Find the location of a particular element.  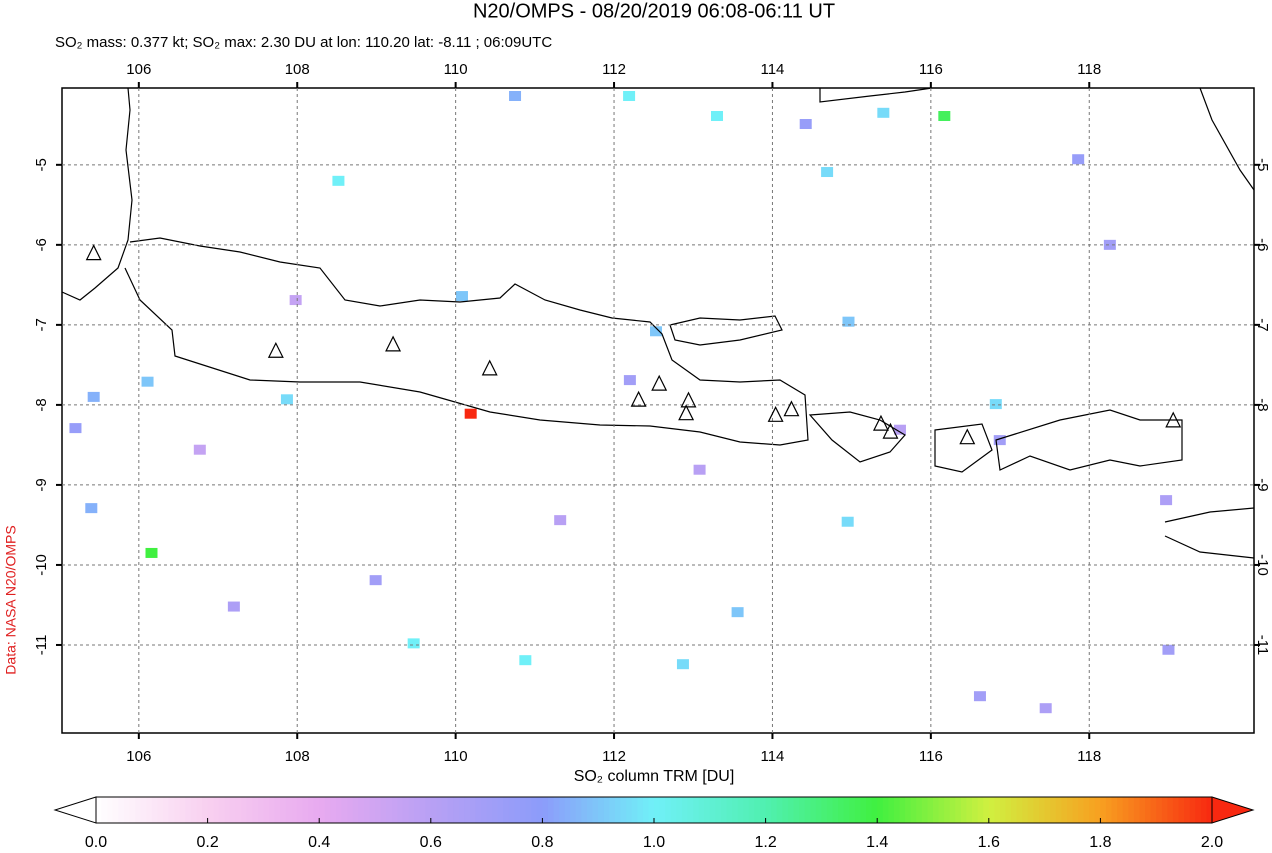

x-tick-label: 116 is located at coordinates (931, 756).